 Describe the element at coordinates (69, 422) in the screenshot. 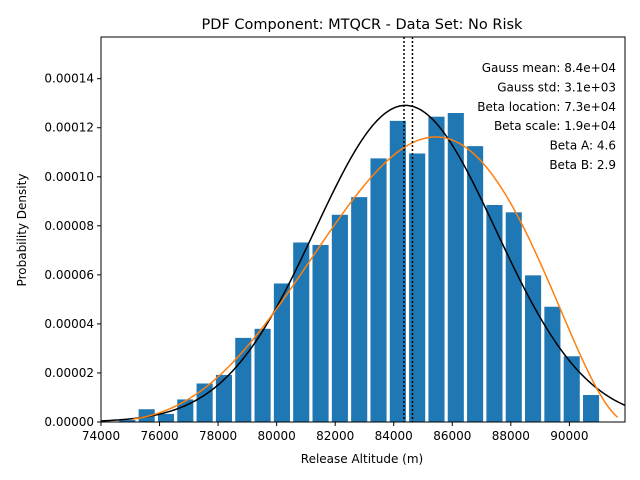

I see `y-tick-label: 0.00000` at that location.